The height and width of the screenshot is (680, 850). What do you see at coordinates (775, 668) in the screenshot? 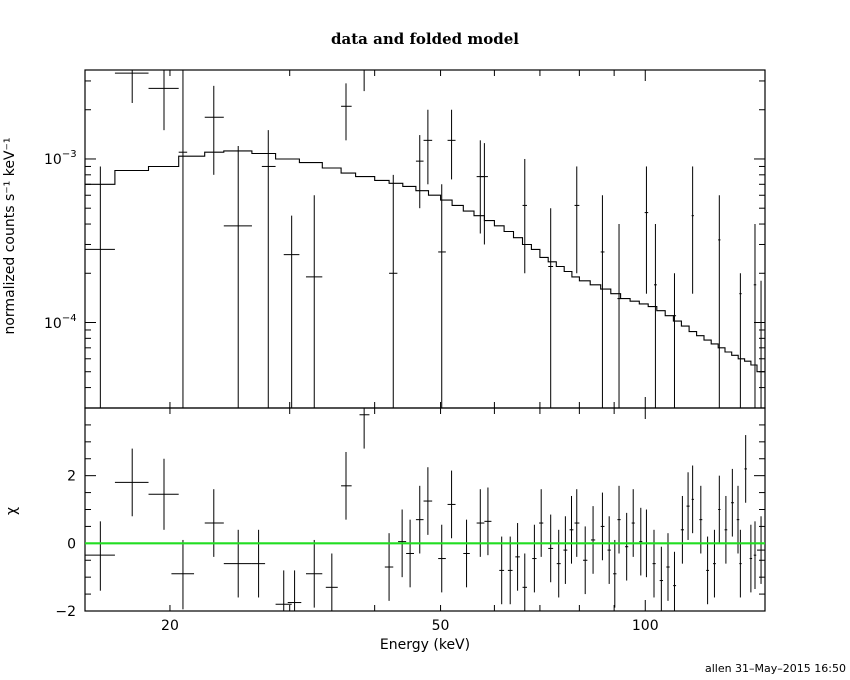
I see `timestamp-footer: allen 31–May–2015 16:50` at bounding box center [775, 668].